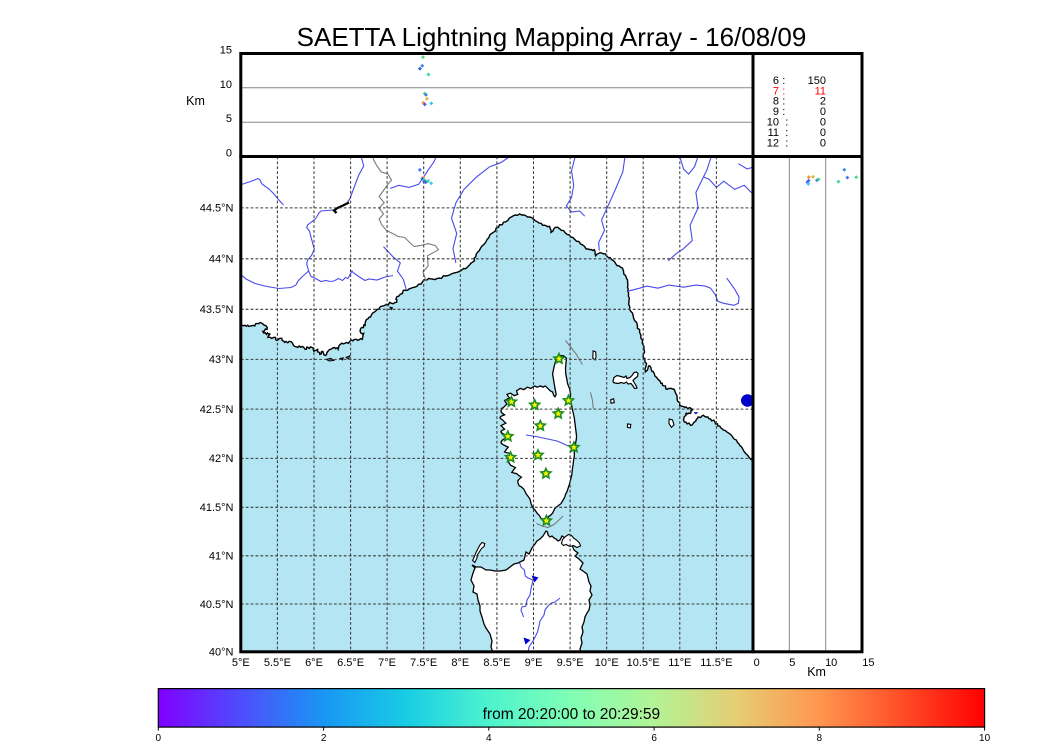  I want to click on svg-text: 42.5°N, so click(217, 410).